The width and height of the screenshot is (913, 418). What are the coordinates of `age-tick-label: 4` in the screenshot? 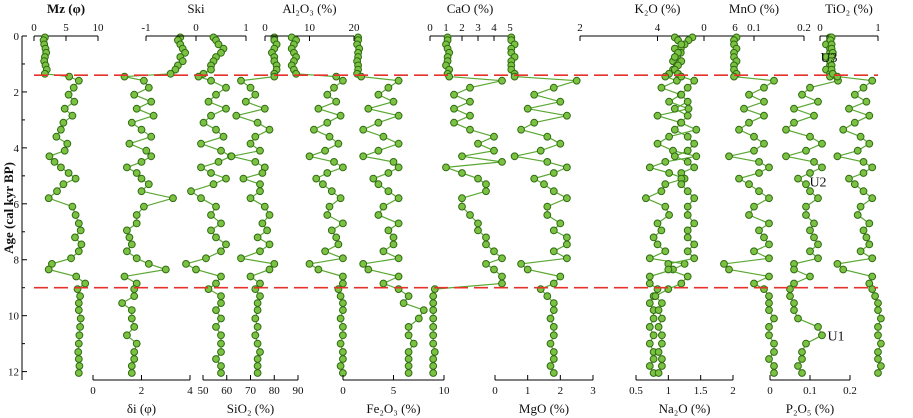 It's located at (17, 149).